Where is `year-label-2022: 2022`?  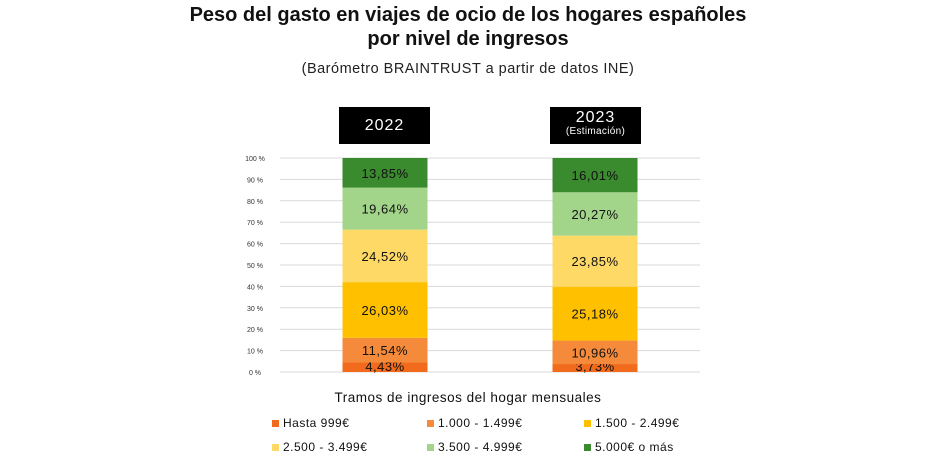 year-label-2022: 2022 is located at coordinates (384, 125).